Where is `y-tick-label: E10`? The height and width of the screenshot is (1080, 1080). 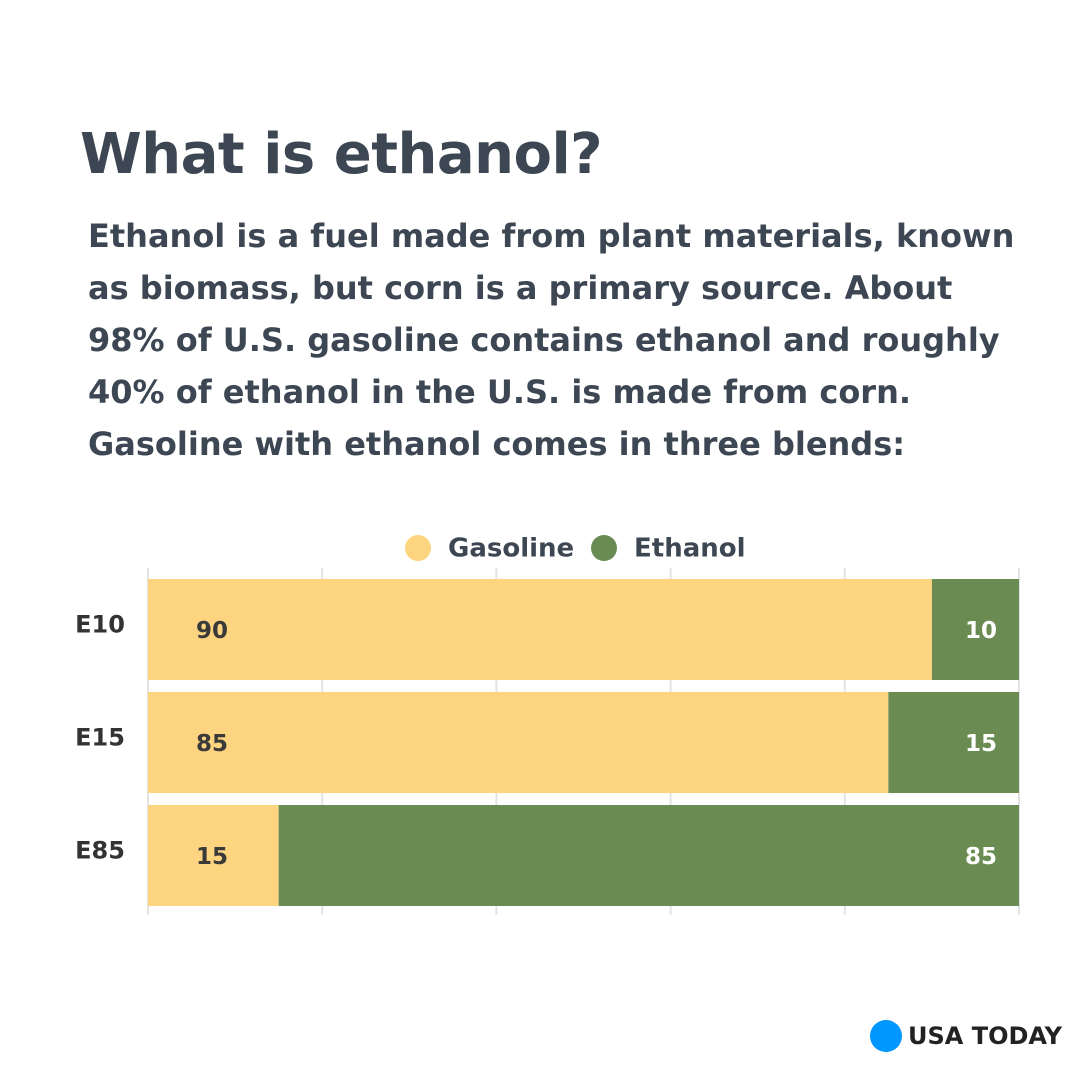 y-tick-label: E10 is located at coordinates (100, 625).